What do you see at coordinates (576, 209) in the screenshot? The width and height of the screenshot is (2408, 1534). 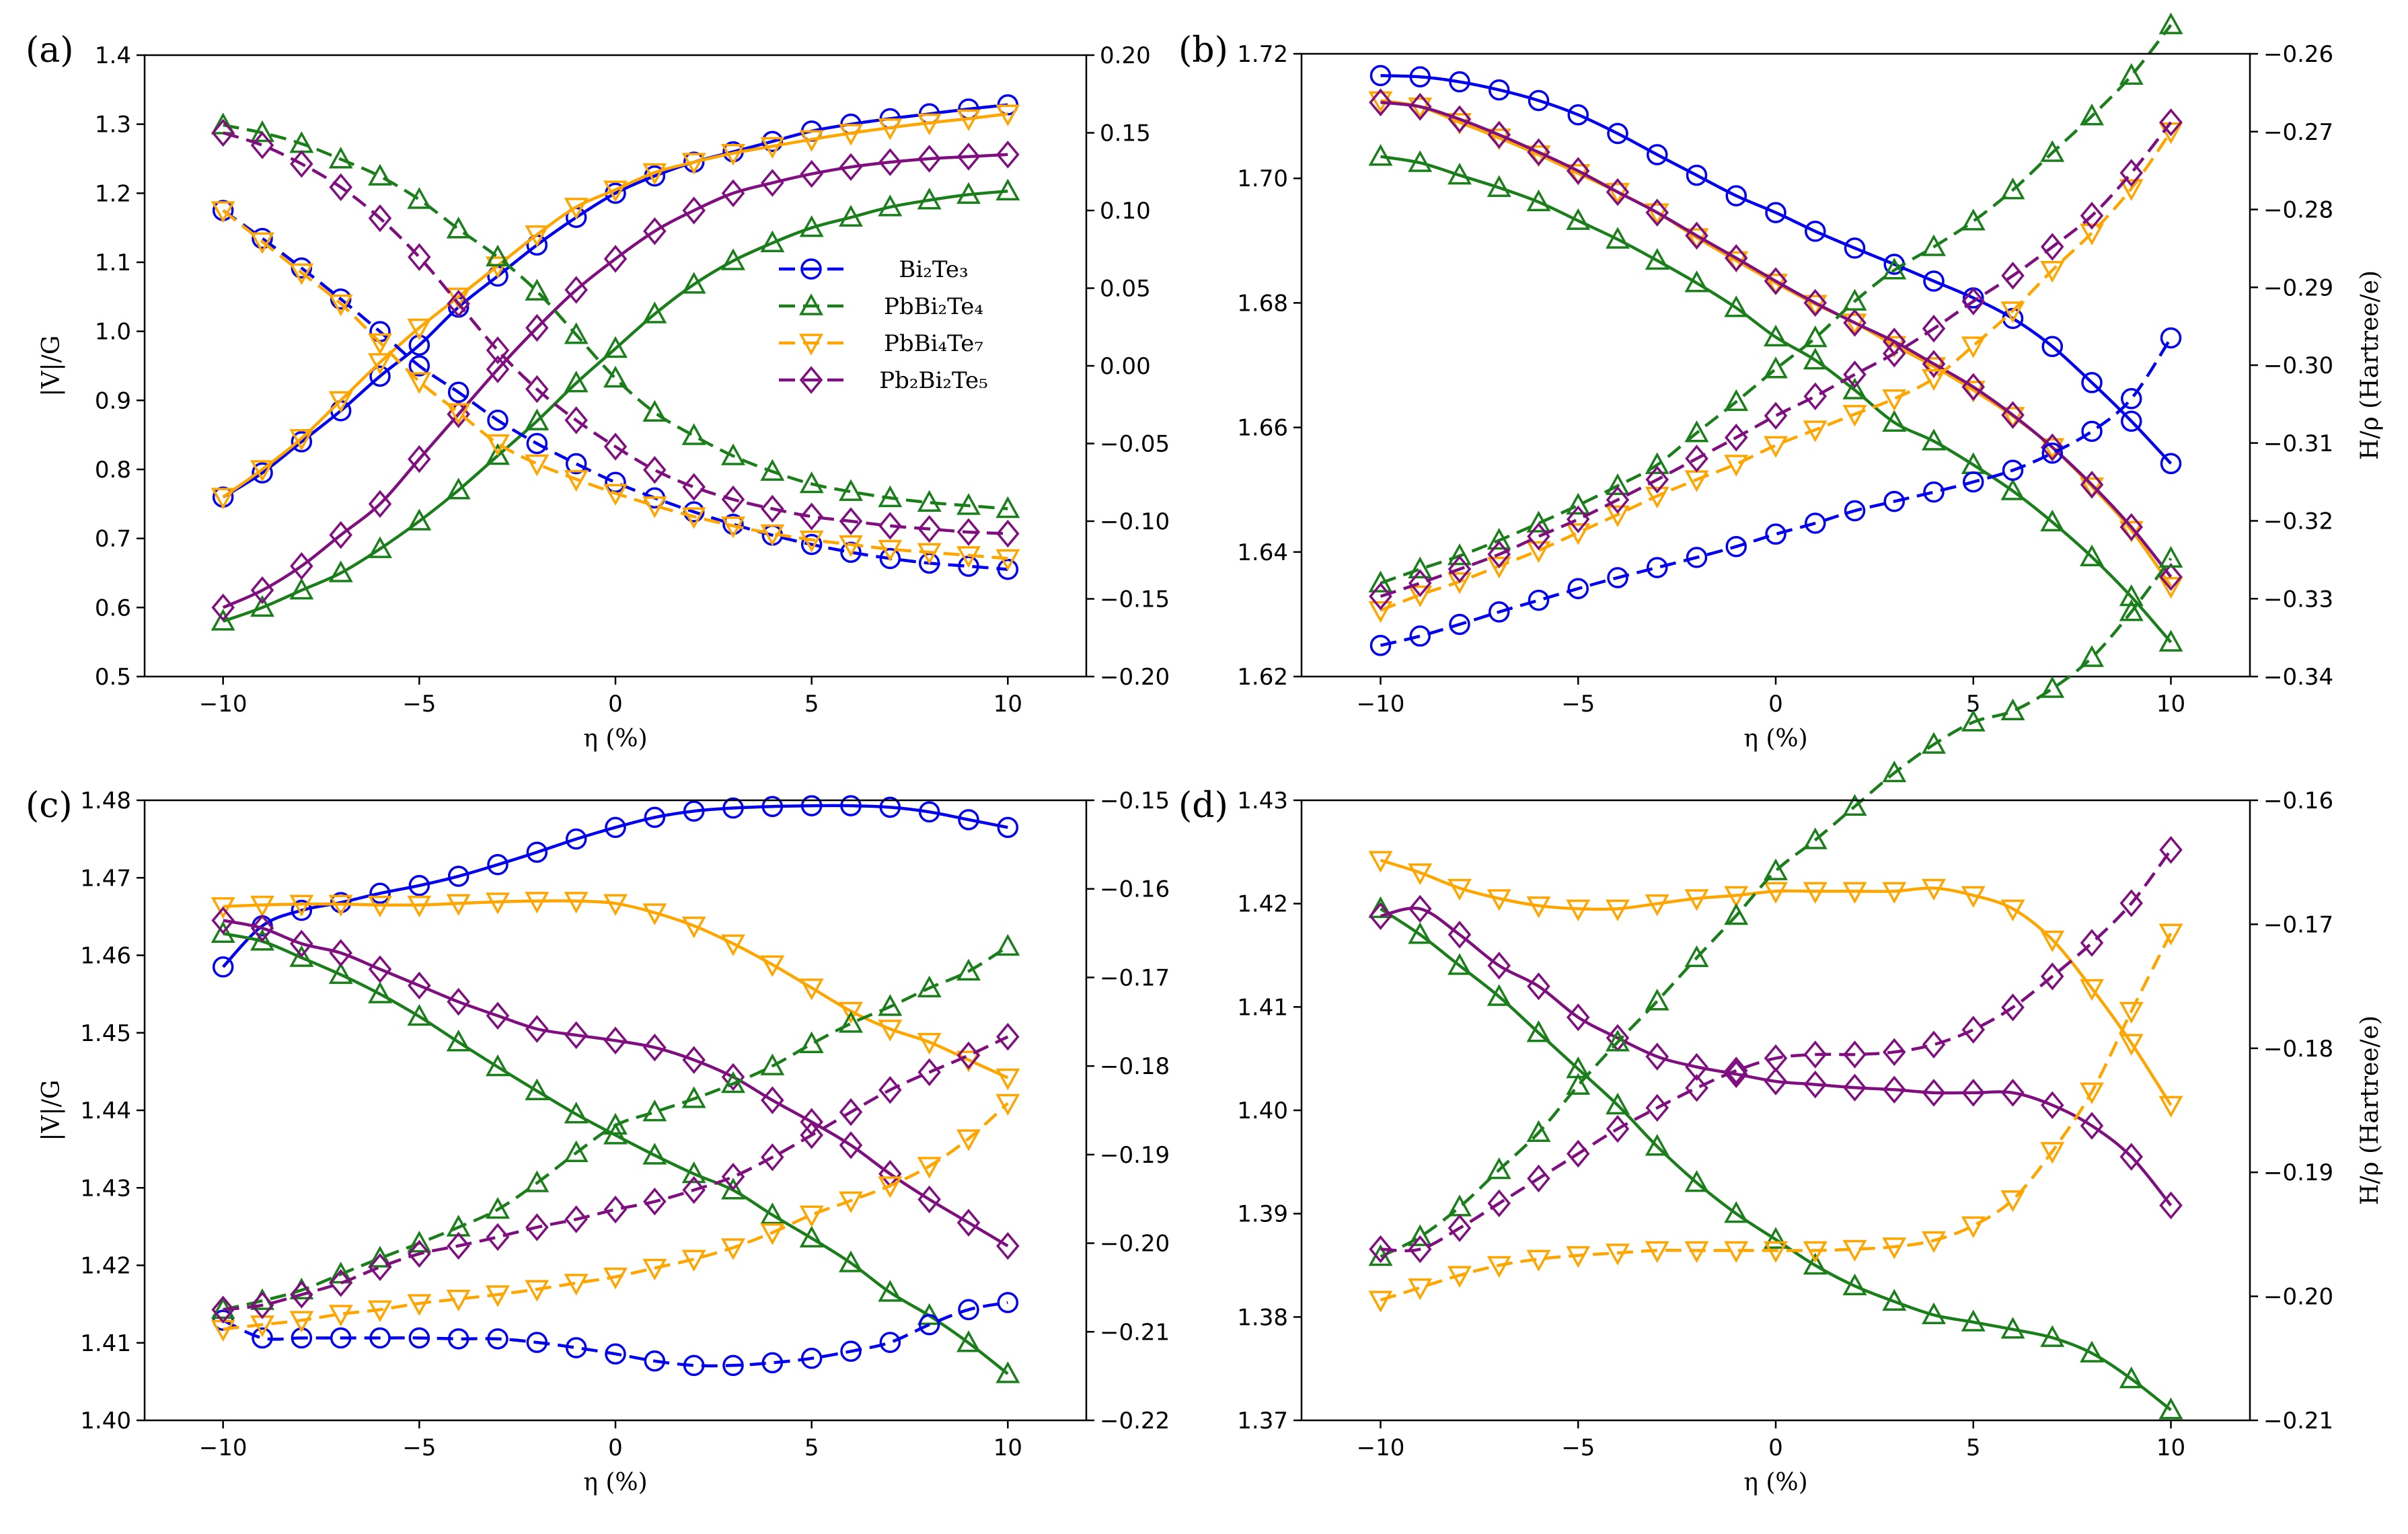 I see `point-PbBi4Te7-left--1` at bounding box center [576, 209].